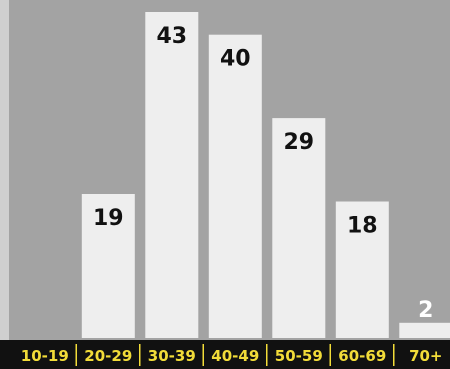  Describe the element at coordinates (235, 356) in the screenshot. I see `category-label-40-49: 40-49` at that location.